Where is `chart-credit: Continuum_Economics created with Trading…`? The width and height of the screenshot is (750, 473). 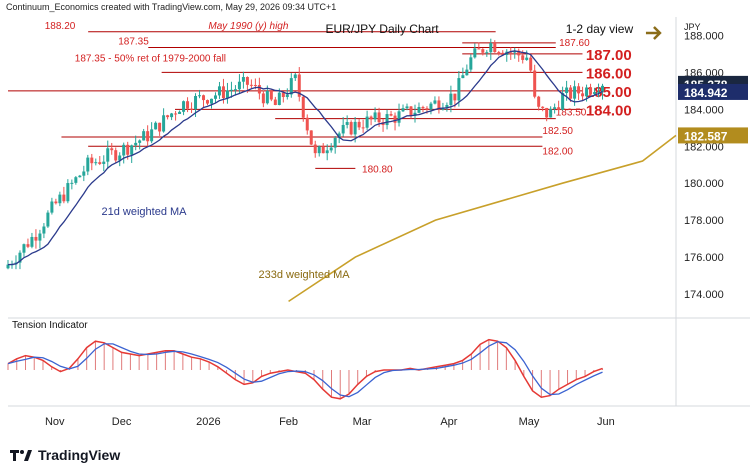 chart-credit: Continuum_Economics created with Trading… is located at coordinates (171, 7).